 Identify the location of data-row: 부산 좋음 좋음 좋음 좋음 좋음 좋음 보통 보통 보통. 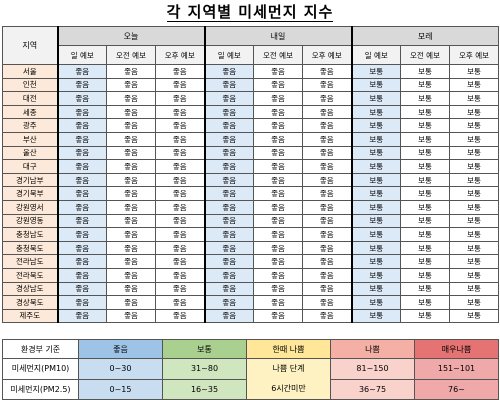
(251, 139).